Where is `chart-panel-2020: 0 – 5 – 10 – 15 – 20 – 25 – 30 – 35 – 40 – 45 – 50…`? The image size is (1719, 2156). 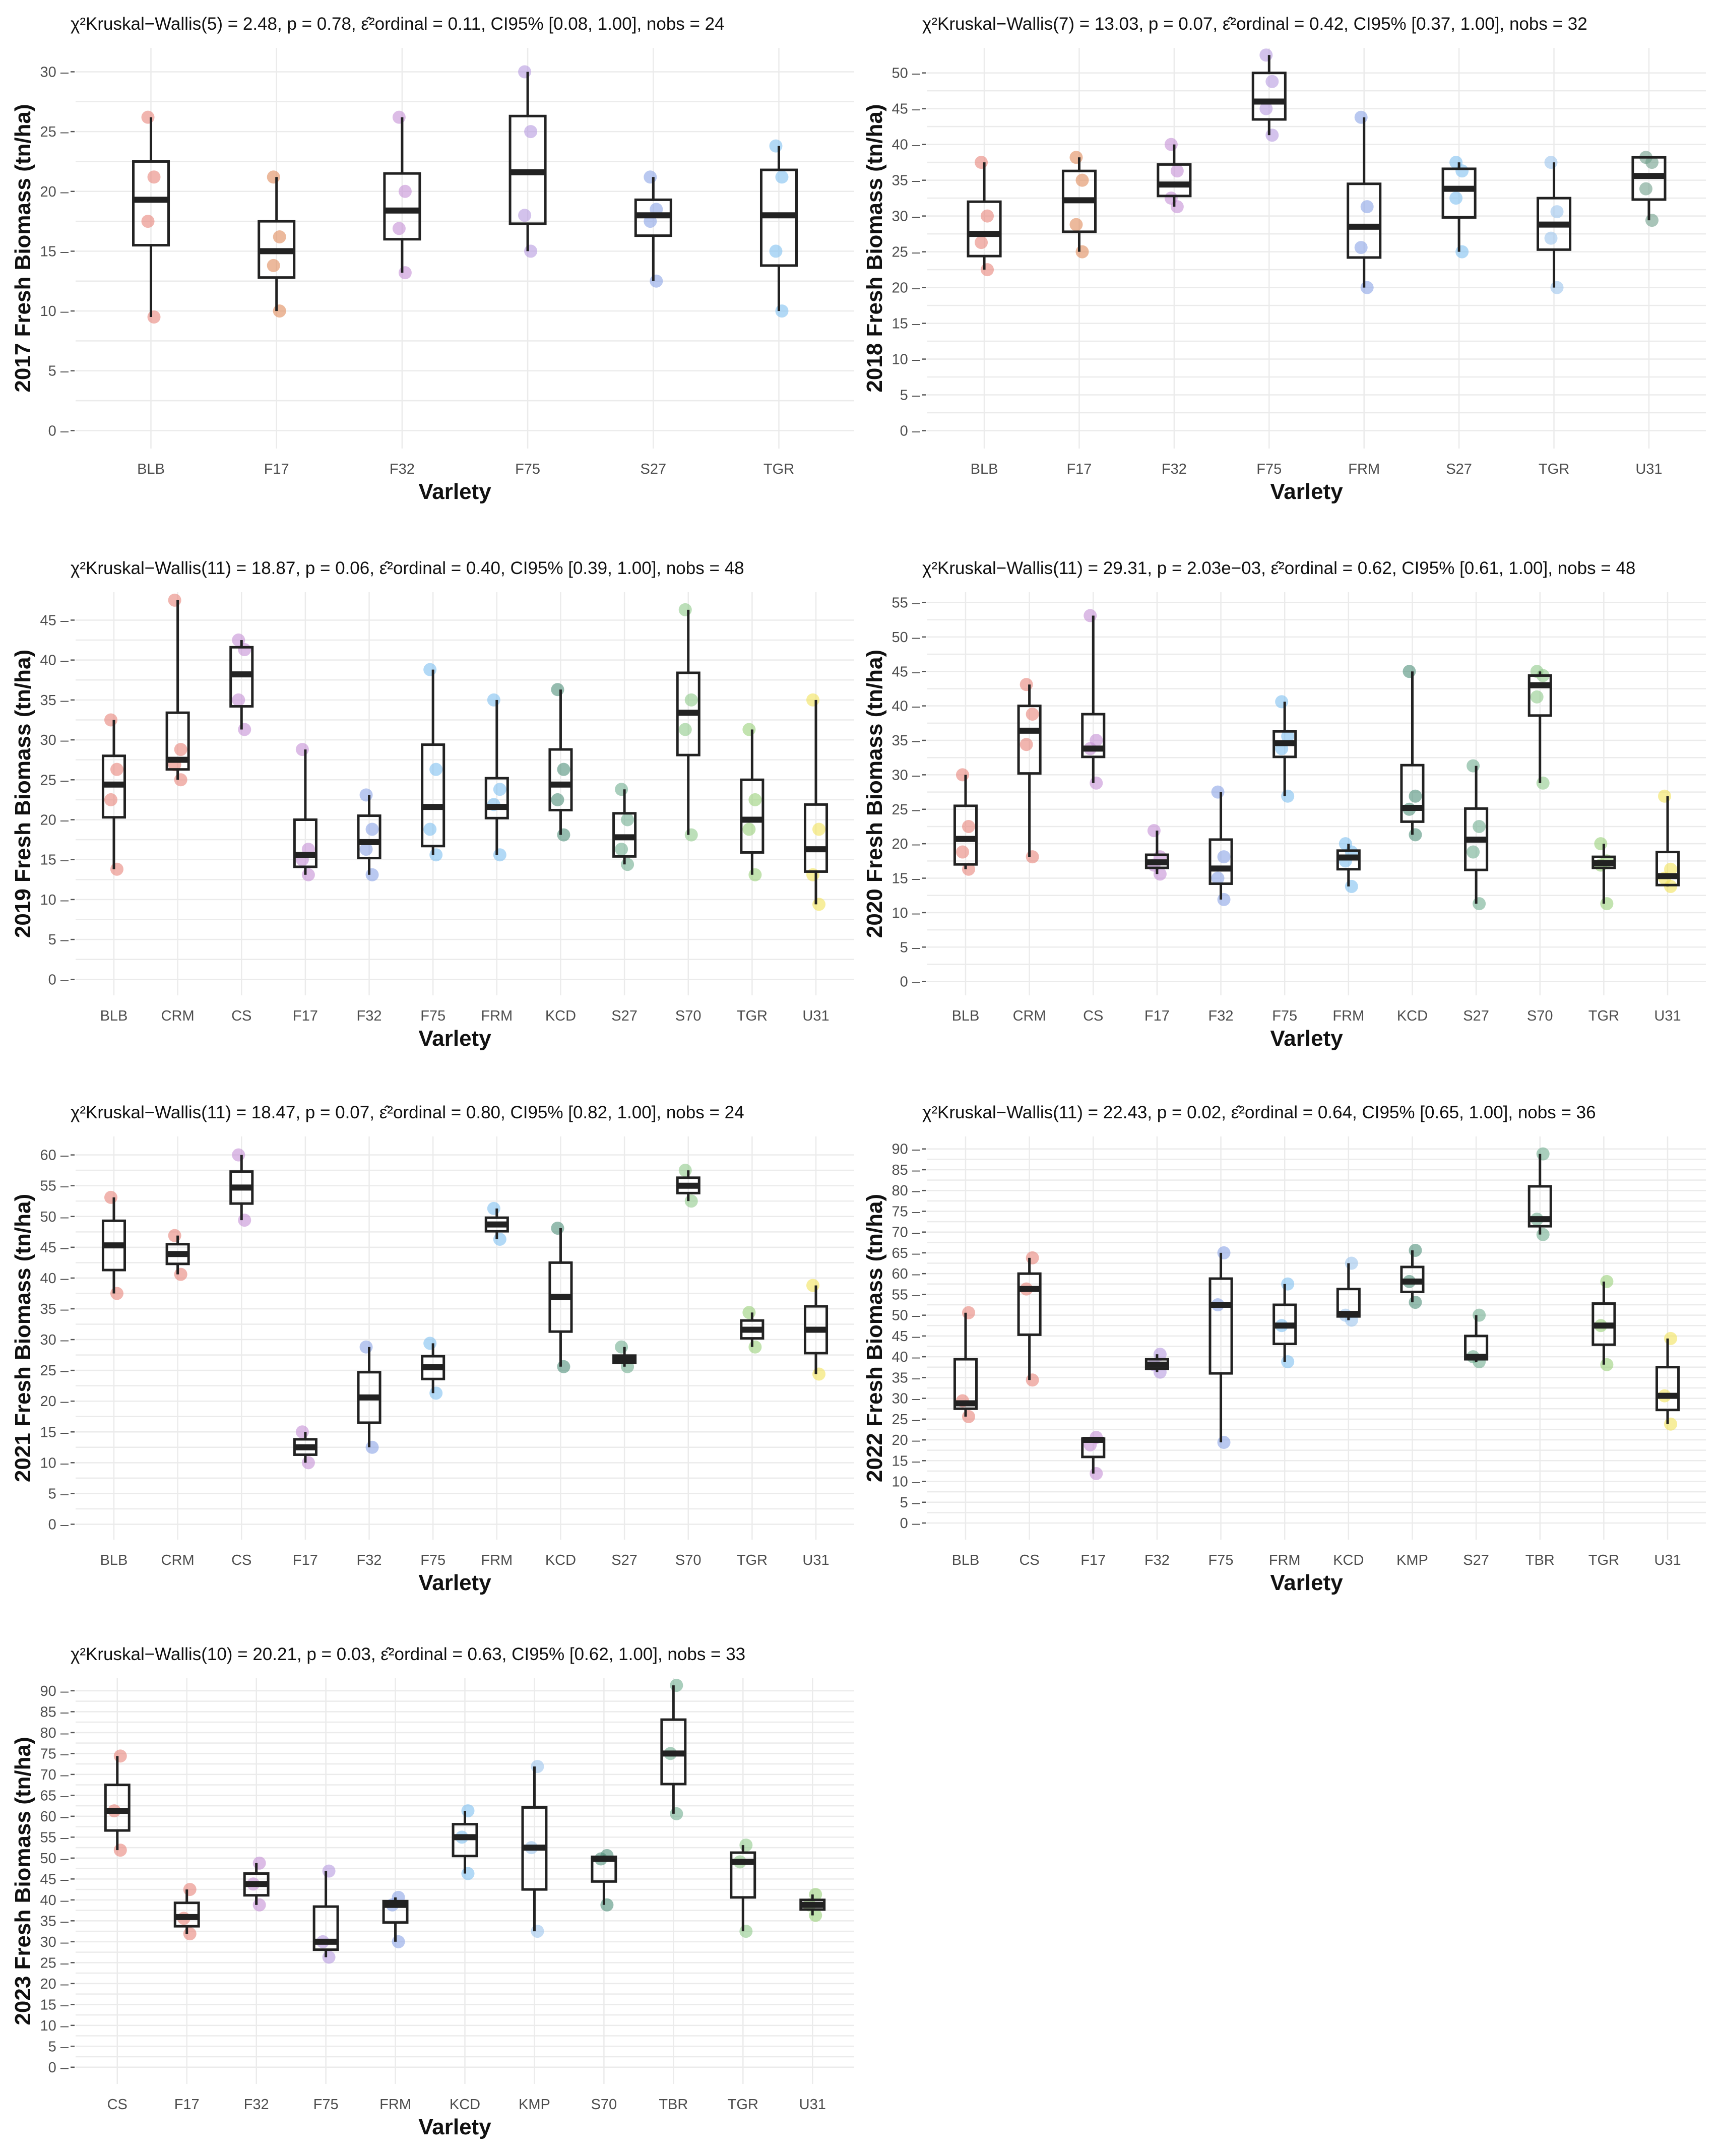 chart-panel-2020: 0 – 5 – 10 – 15 – 20 – 25 – 30 – 35 – 40 – 45 – 50… is located at coordinates (1284, 804).